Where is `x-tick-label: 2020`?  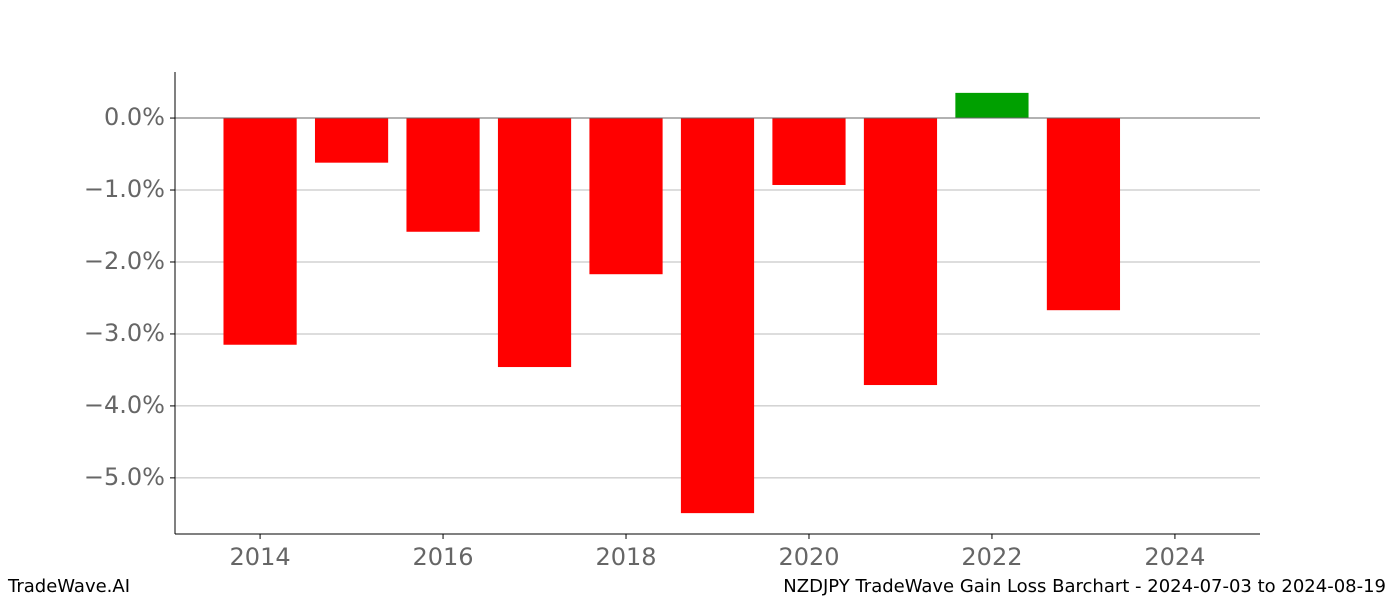 x-tick-label: 2020 is located at coordinates (808, 557).